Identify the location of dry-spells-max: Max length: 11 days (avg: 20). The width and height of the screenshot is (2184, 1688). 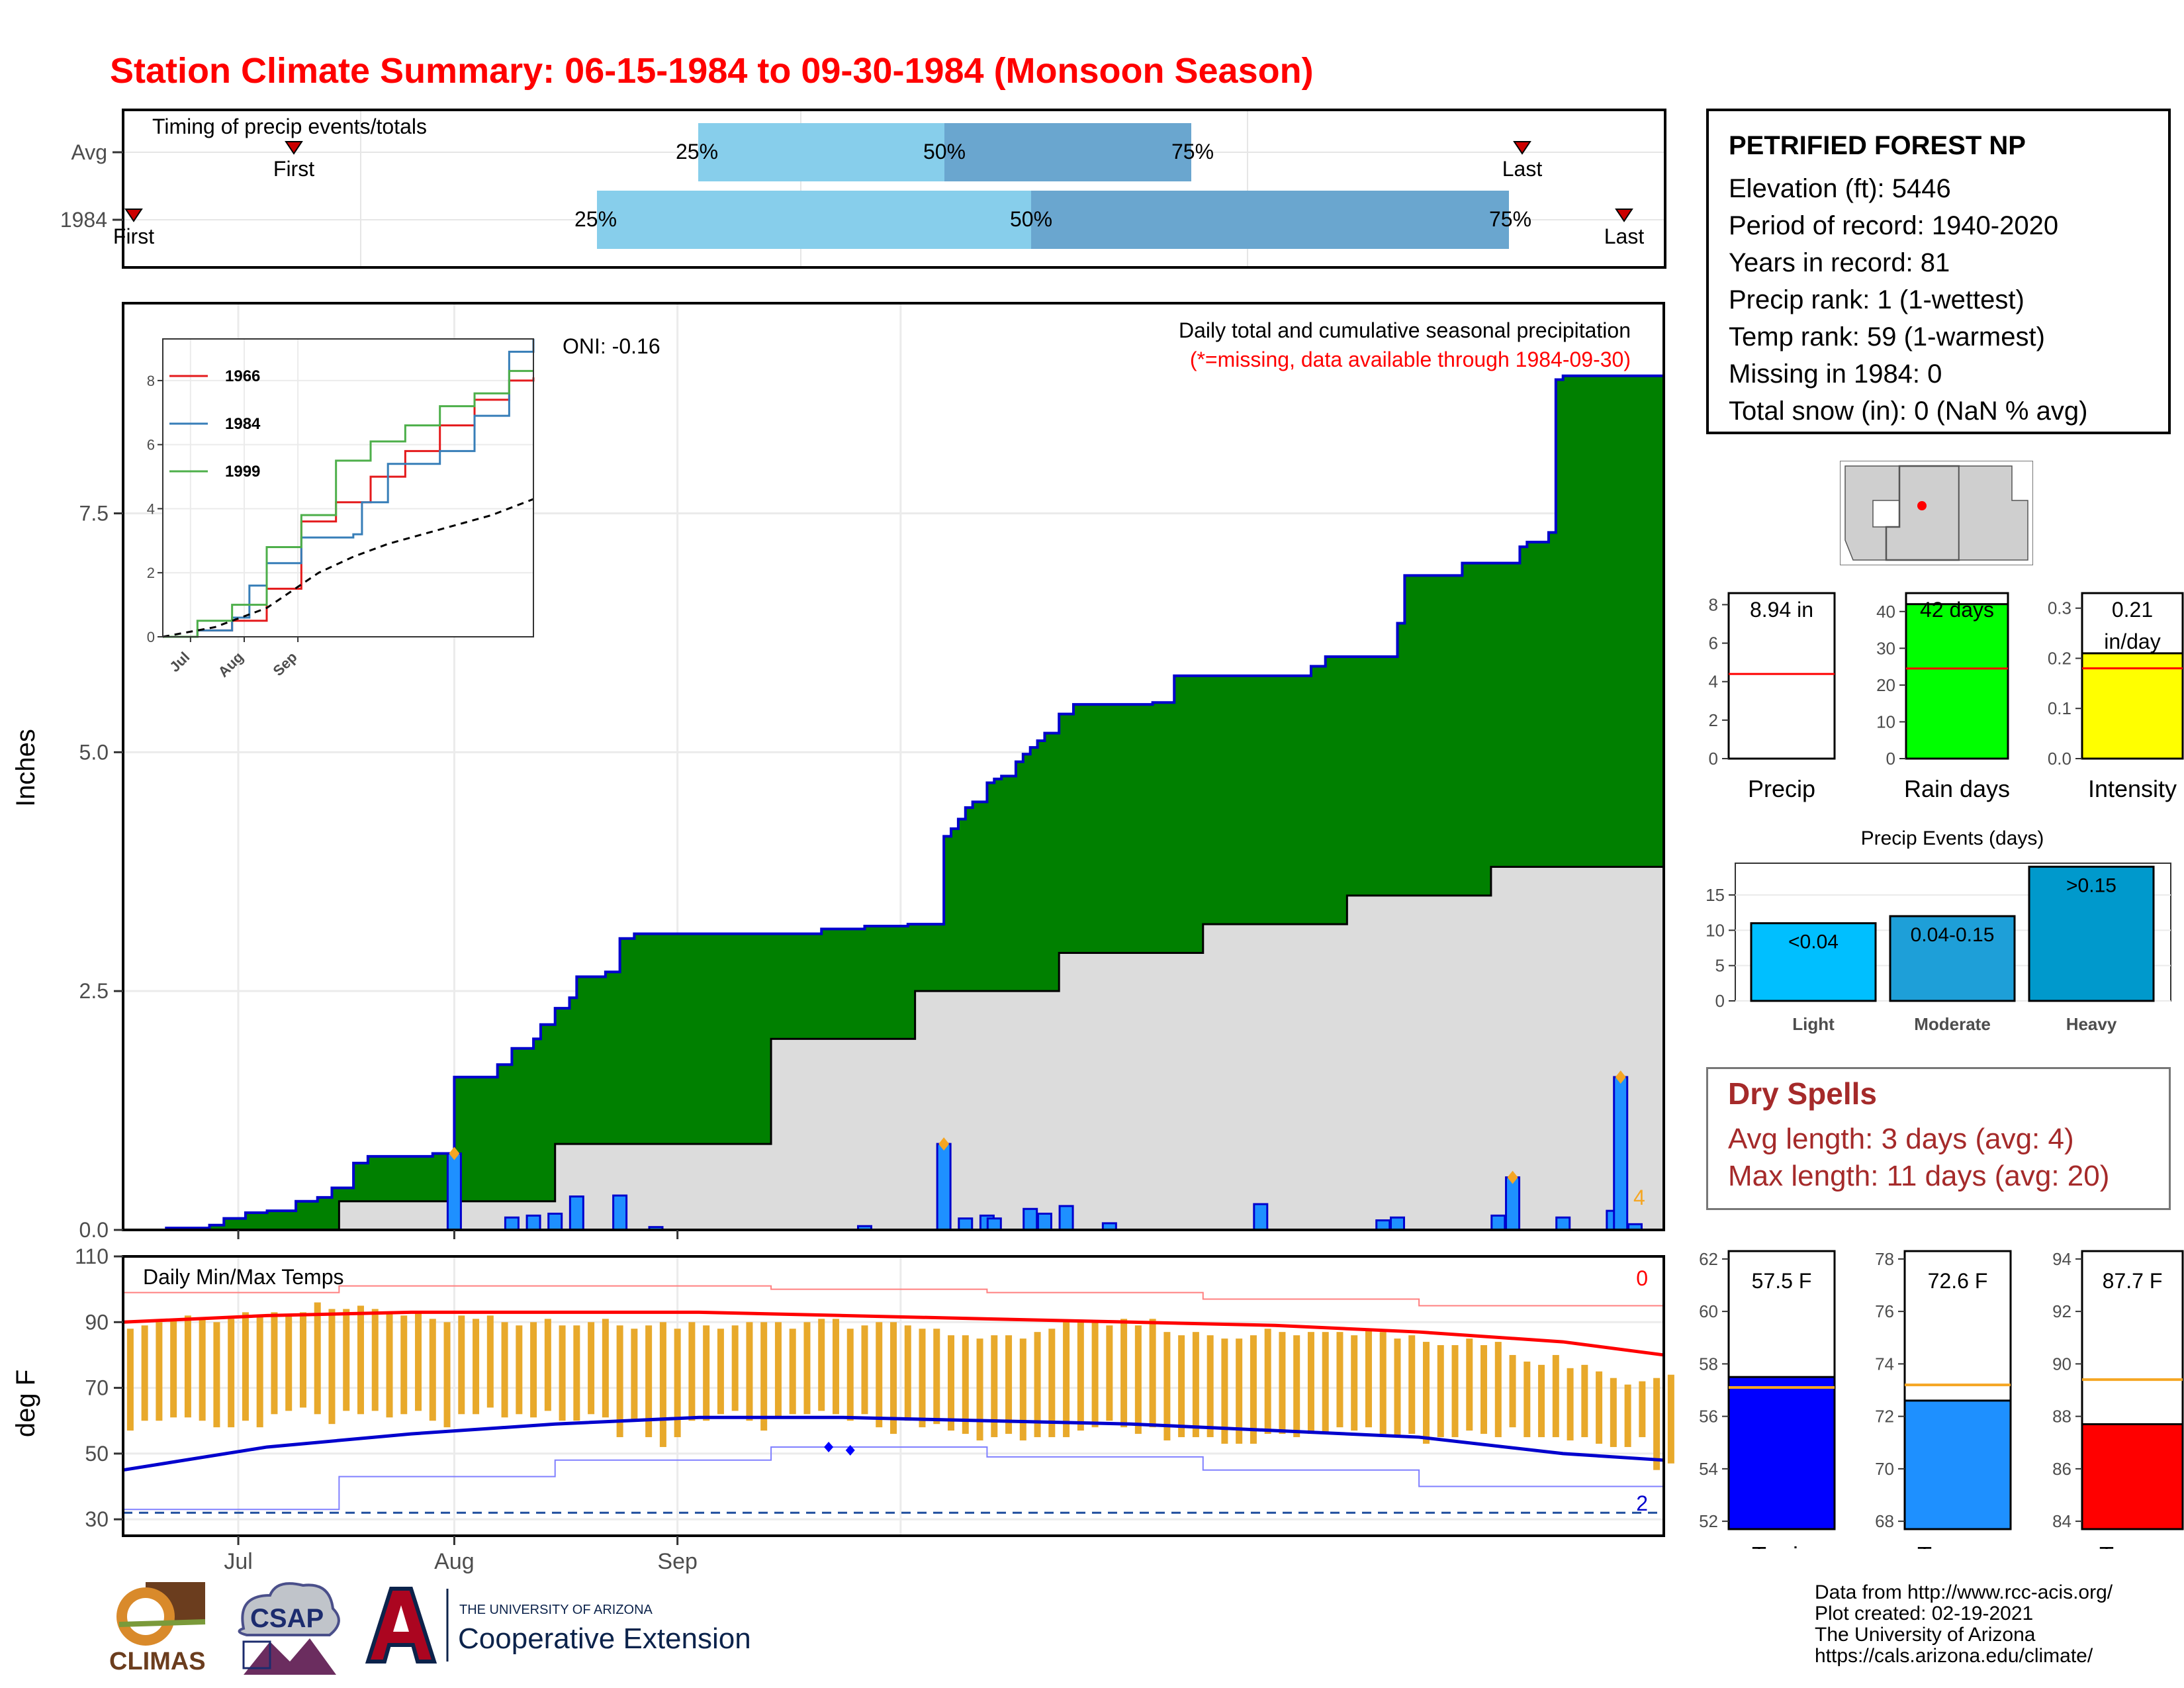
(1919, 1176).